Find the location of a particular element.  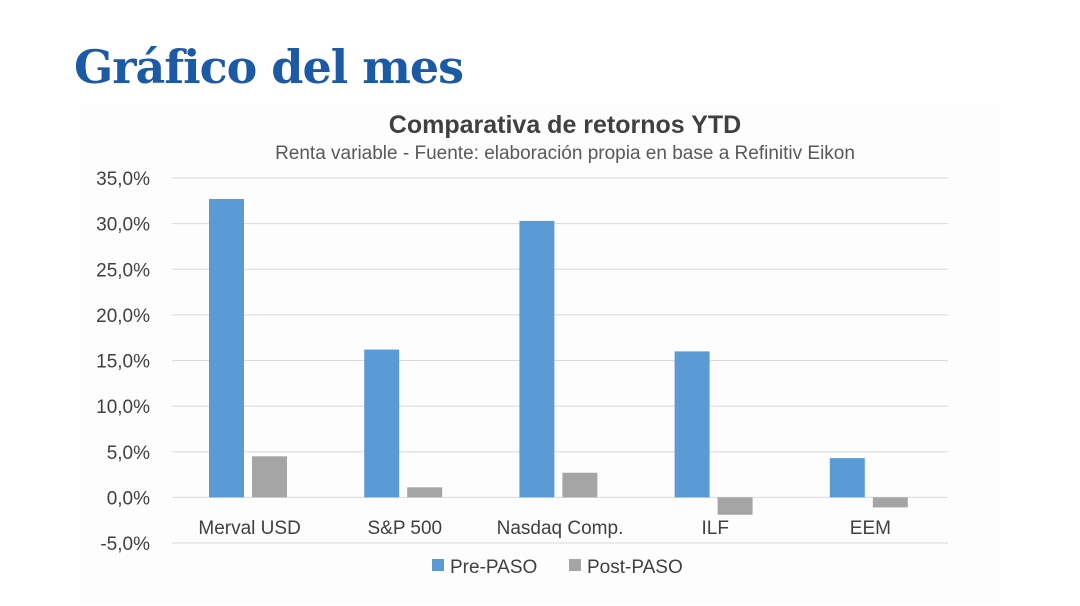

y-tick-label: 10,0% is located at coordinates (123, 407).